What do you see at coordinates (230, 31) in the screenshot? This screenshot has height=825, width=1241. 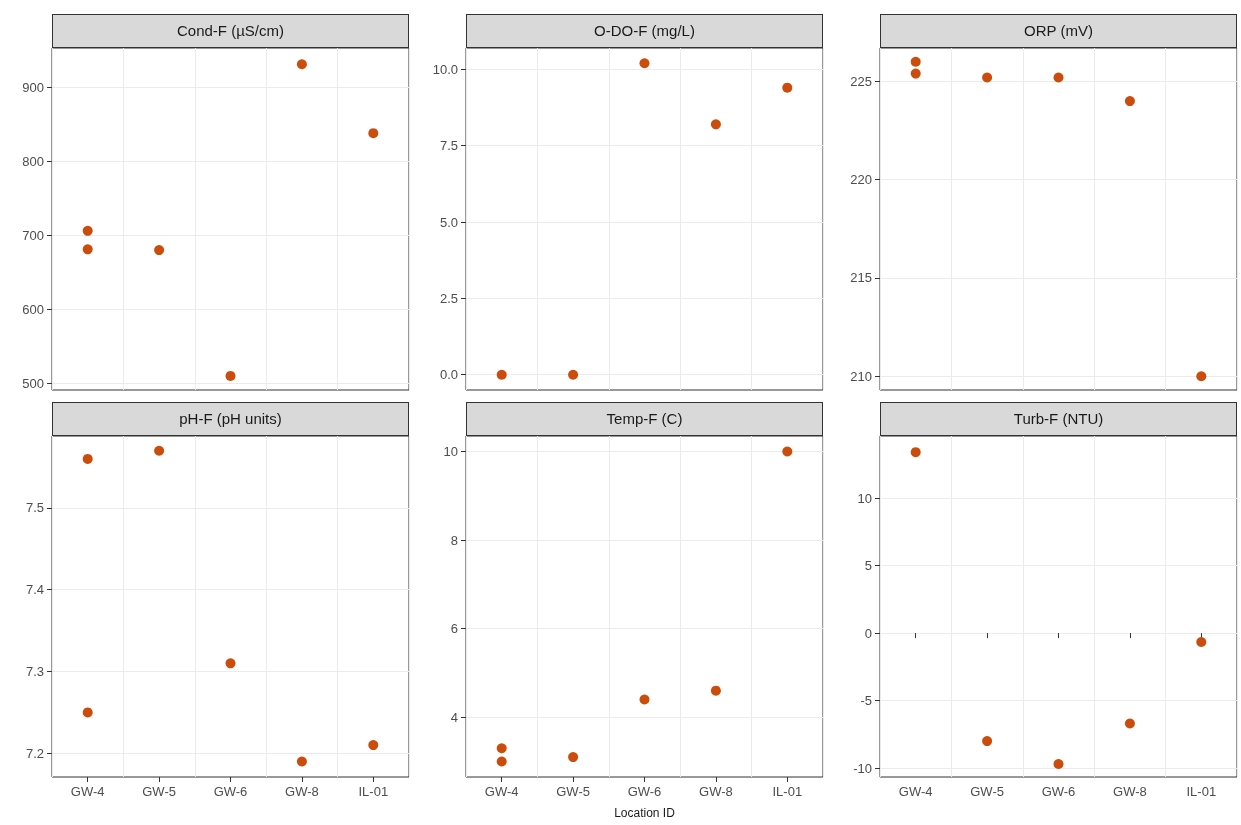 I see `chart-title: Cond-F (µS/cm)` at bounding box center [230, 31].